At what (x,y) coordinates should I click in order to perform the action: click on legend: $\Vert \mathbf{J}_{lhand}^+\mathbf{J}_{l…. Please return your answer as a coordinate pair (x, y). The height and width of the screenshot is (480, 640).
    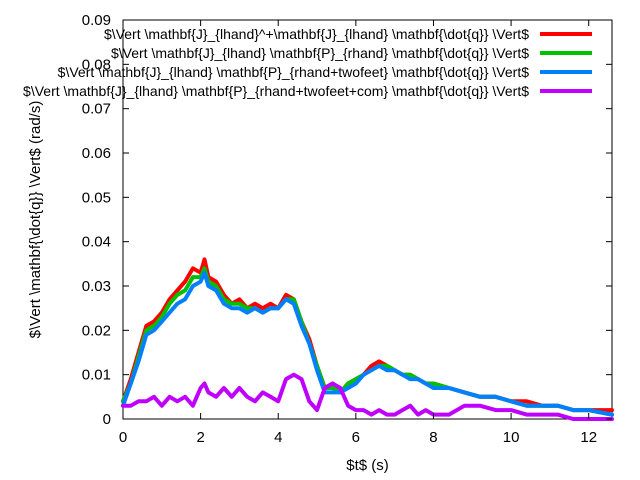
    Looking at the image, I should click on (307, 62).